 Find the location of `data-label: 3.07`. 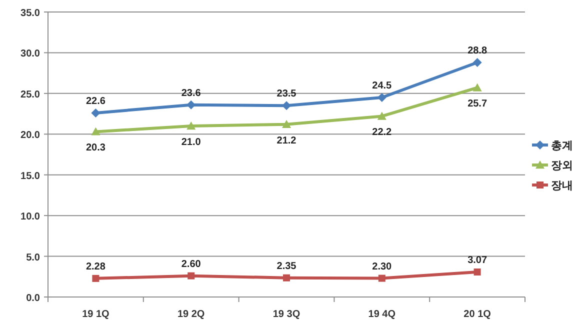

data-label: 3.07 is located at coordinates (478, 260).